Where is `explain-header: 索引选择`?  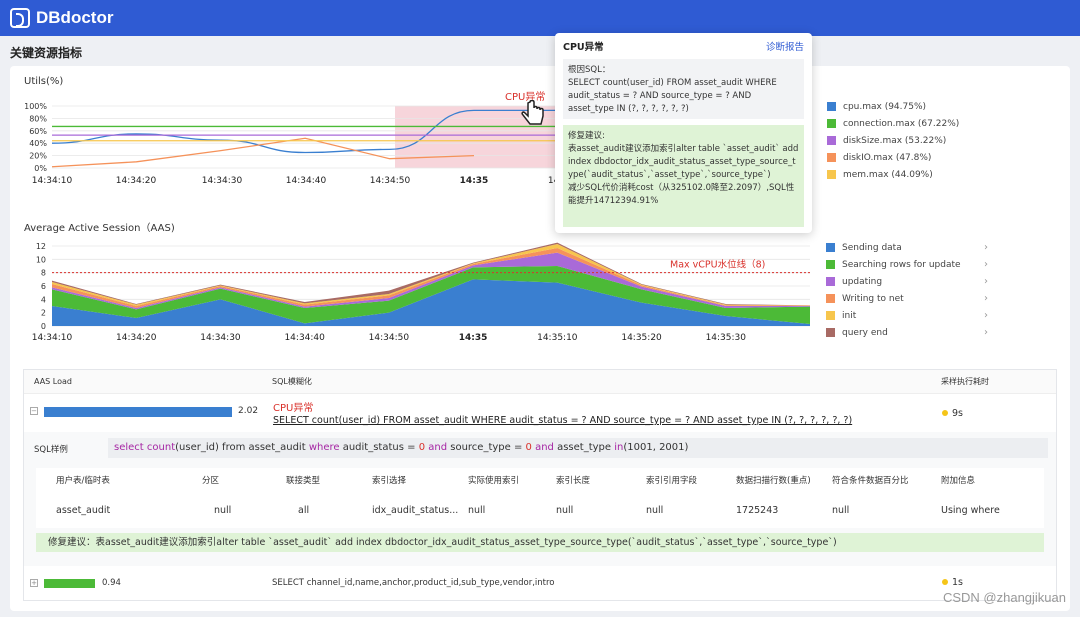 explain-header: 索引选择 is located at coordinates (389, 481).